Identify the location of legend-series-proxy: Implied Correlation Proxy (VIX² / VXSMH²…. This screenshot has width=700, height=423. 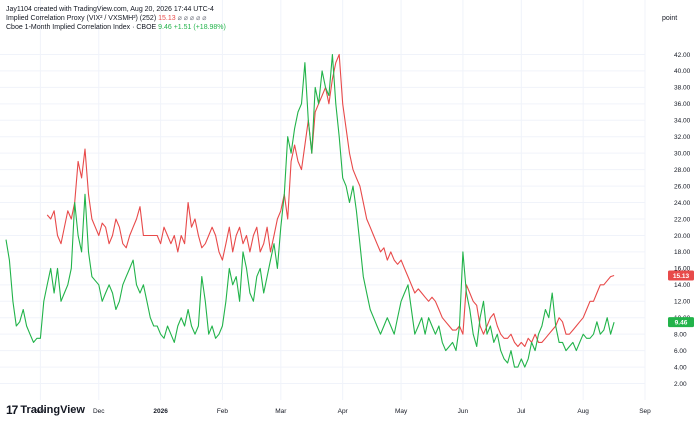
(116, 18).